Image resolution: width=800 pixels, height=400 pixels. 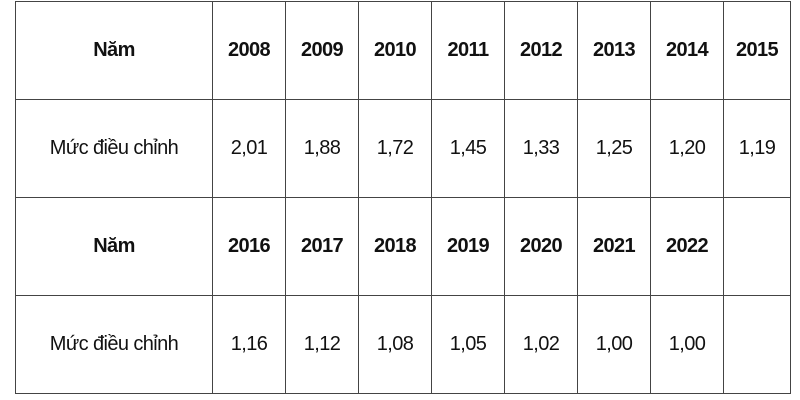 What do you see at coordinates (249, 246) in the screenshot?
I see `year-cell: 2016` at bounding box center [249, 246].